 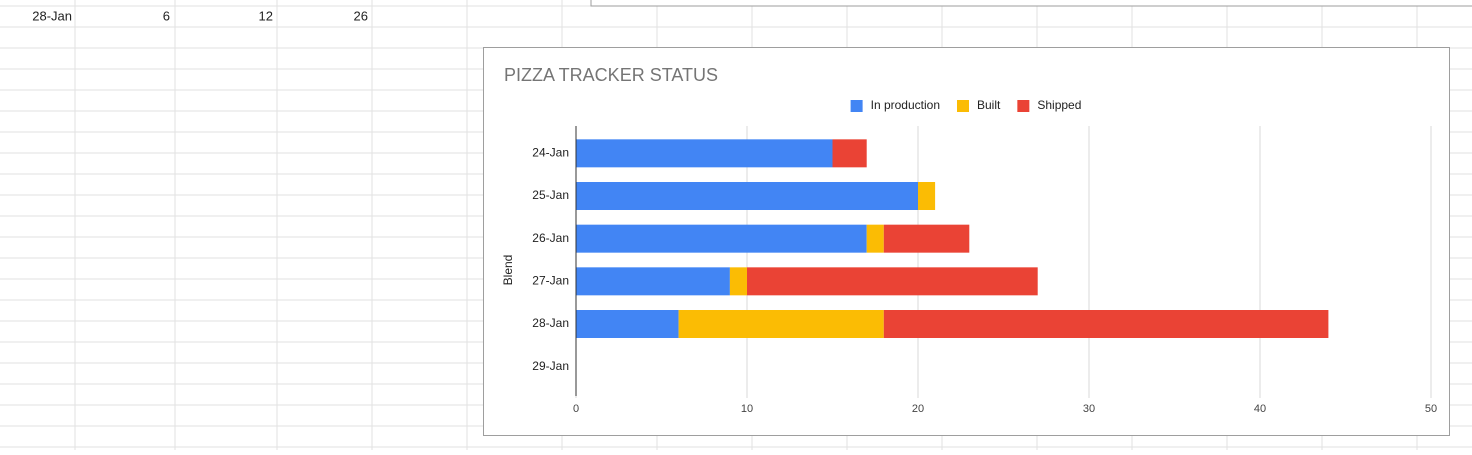 I want to click on x-tick-label: 50, so click(x=1431, y=409).